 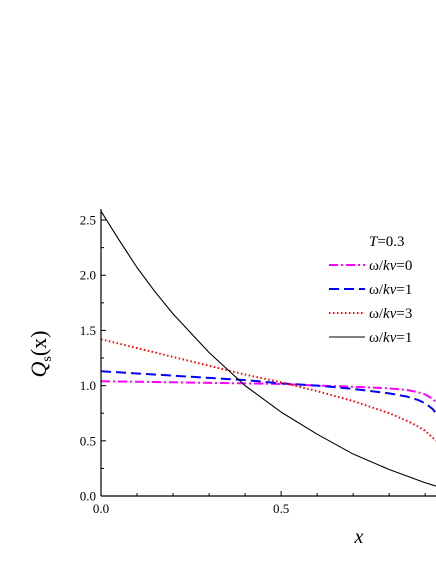 I want to click on temperature-annotation: T=0.3, so click(x=387, y=242).